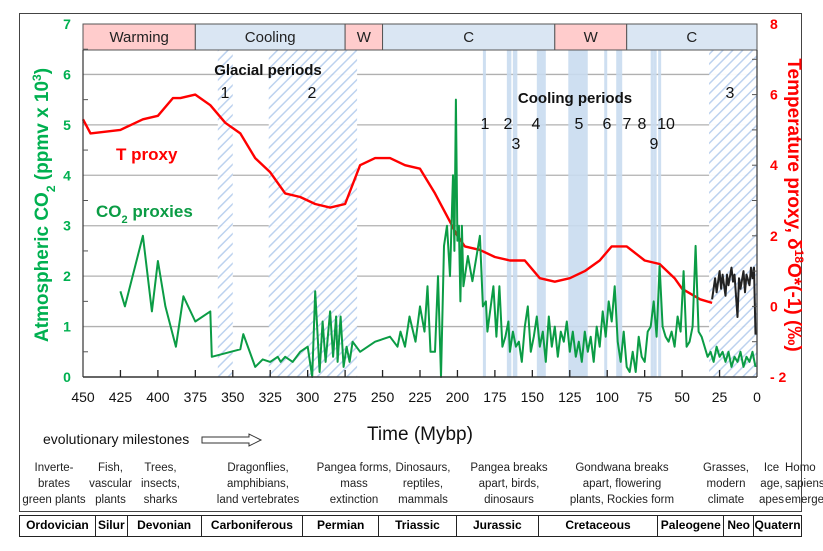  I want to click on cooling-period-number: 7, so click(627, 124).